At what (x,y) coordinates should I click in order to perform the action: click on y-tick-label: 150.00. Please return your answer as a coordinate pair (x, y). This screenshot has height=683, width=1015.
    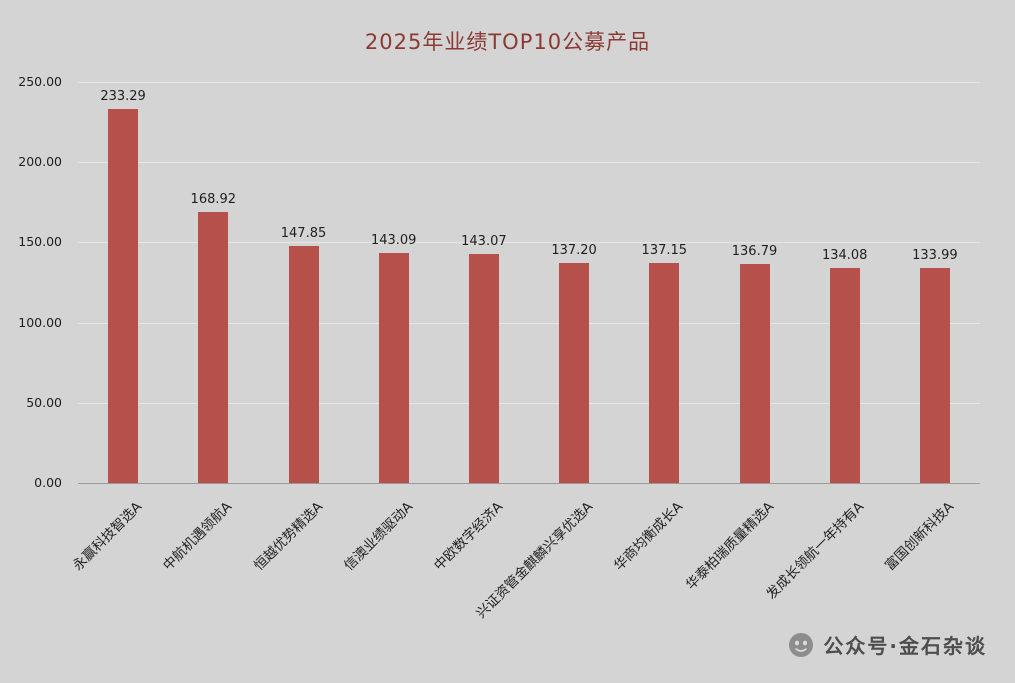
    Looking at the image, I should click on (40, 242).